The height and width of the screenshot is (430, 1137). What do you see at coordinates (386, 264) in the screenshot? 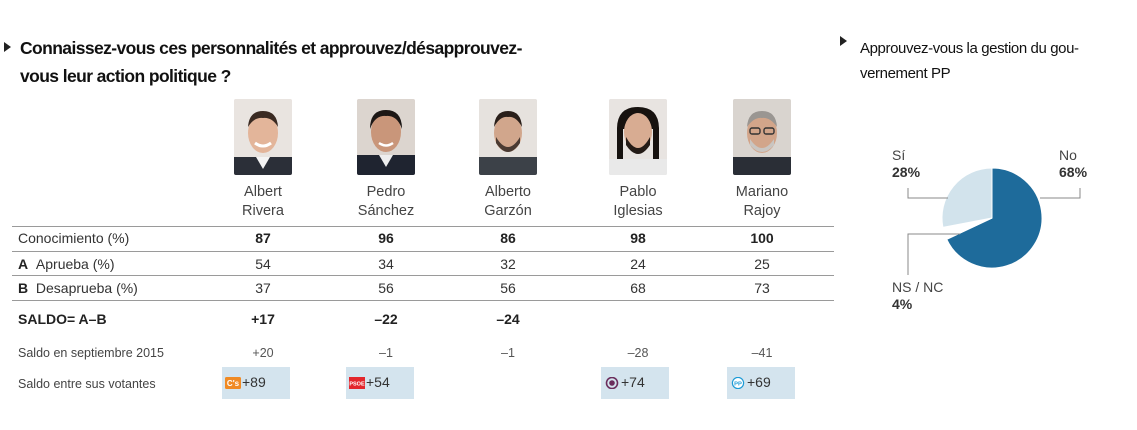
I see `cell-aprueba: 34` at bounding box center [386, 264].